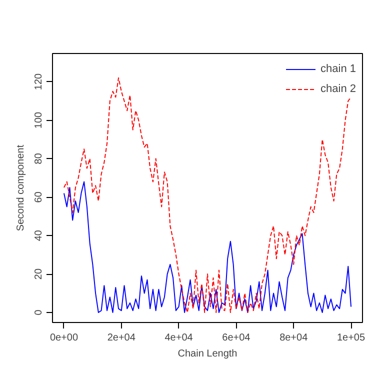 The width and height of the screenshot is (388, 388). What do you see at coordinates (338, 69) in the screenshot?
I see `legend-label: chain 1` at bounding box center [338, 69].